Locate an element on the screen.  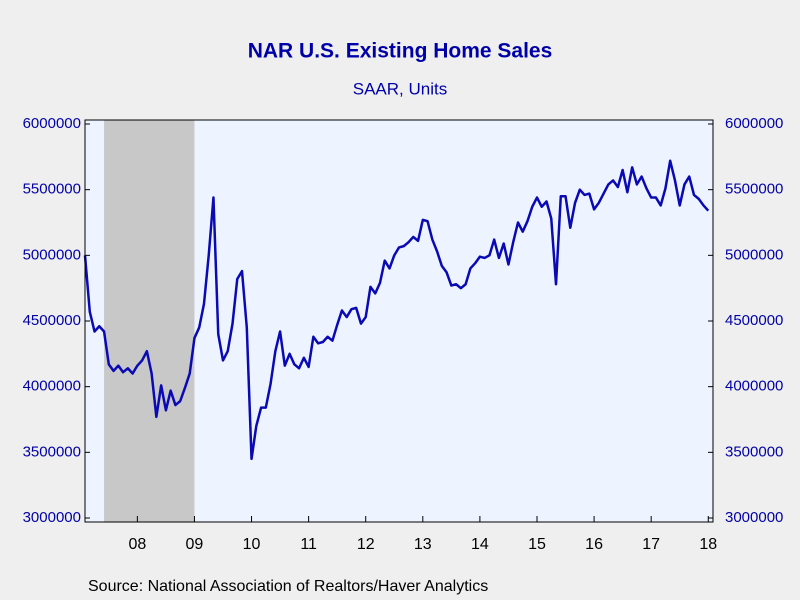
x-tick-label: 10 is located at coordinates (252, 544).